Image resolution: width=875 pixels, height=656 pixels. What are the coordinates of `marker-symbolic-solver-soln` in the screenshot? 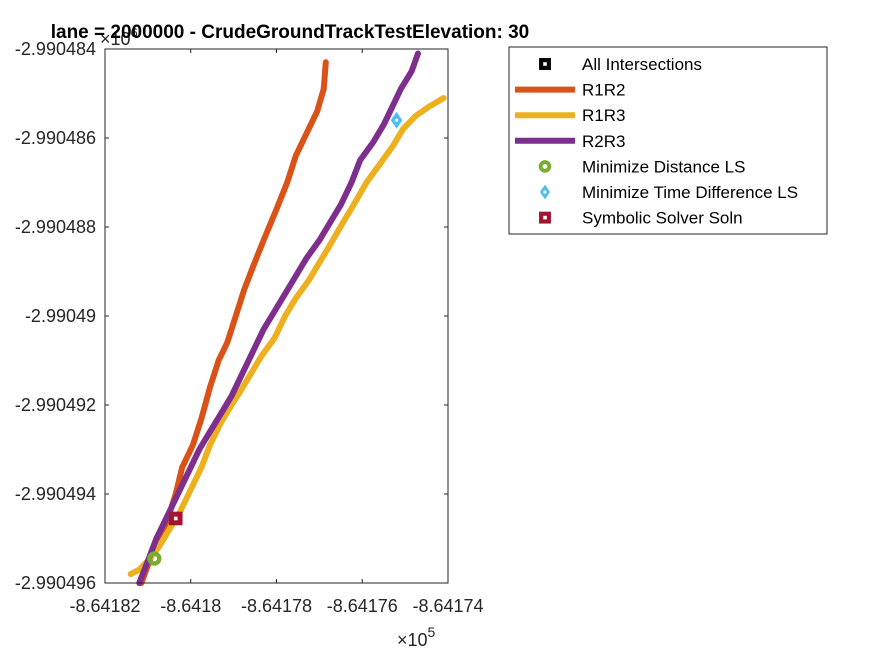 It's located at (175, 518).